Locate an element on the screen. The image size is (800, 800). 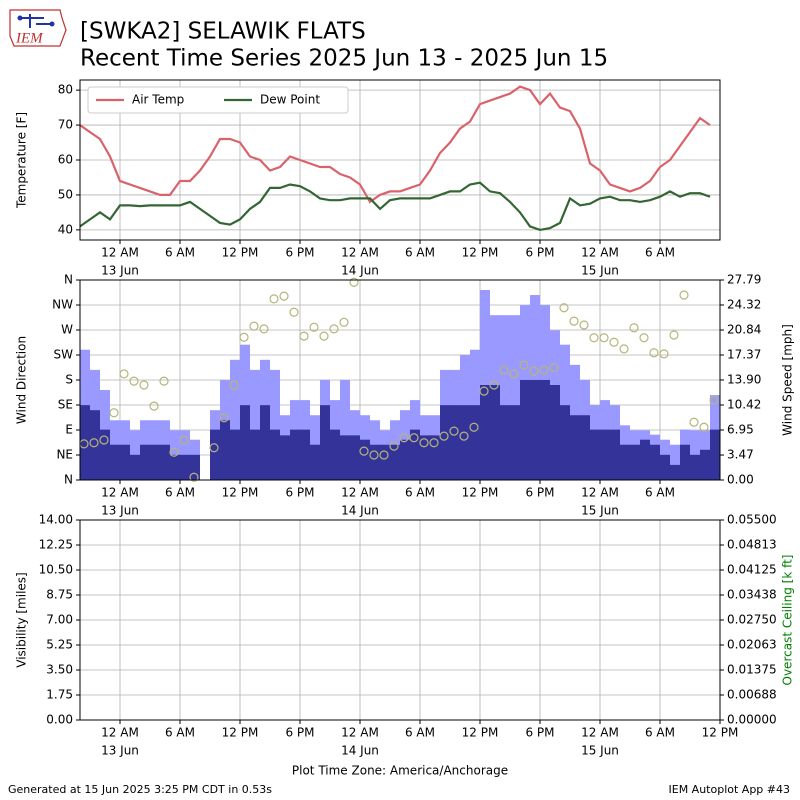
y2-tick-label: 0.00000 is located at coordinates (752, 720).